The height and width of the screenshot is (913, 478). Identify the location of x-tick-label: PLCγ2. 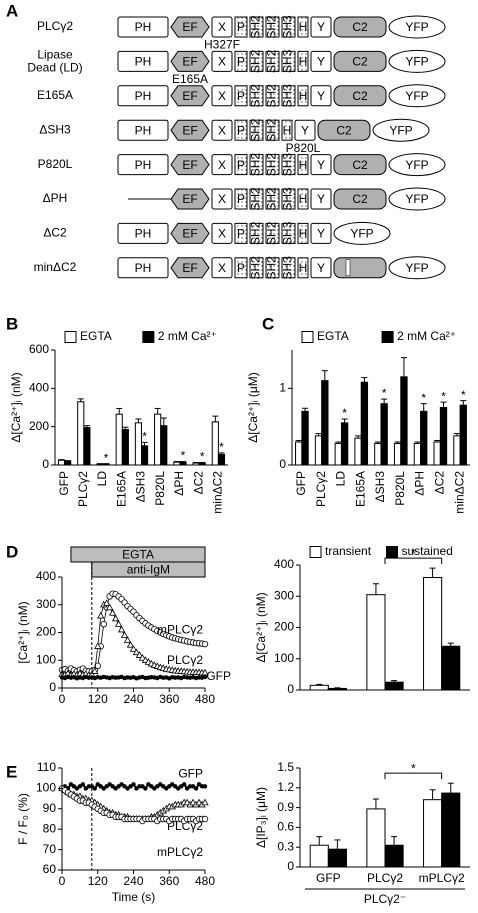
(385, 878).